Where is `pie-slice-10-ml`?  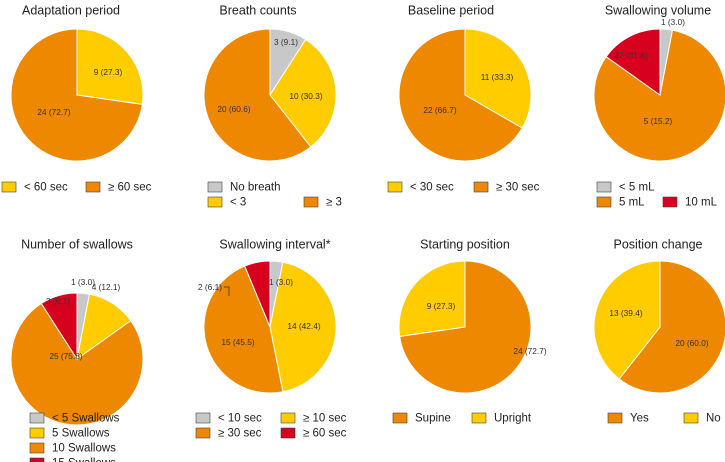
pie-slice-10-ml is located at coordinates (633, 62).